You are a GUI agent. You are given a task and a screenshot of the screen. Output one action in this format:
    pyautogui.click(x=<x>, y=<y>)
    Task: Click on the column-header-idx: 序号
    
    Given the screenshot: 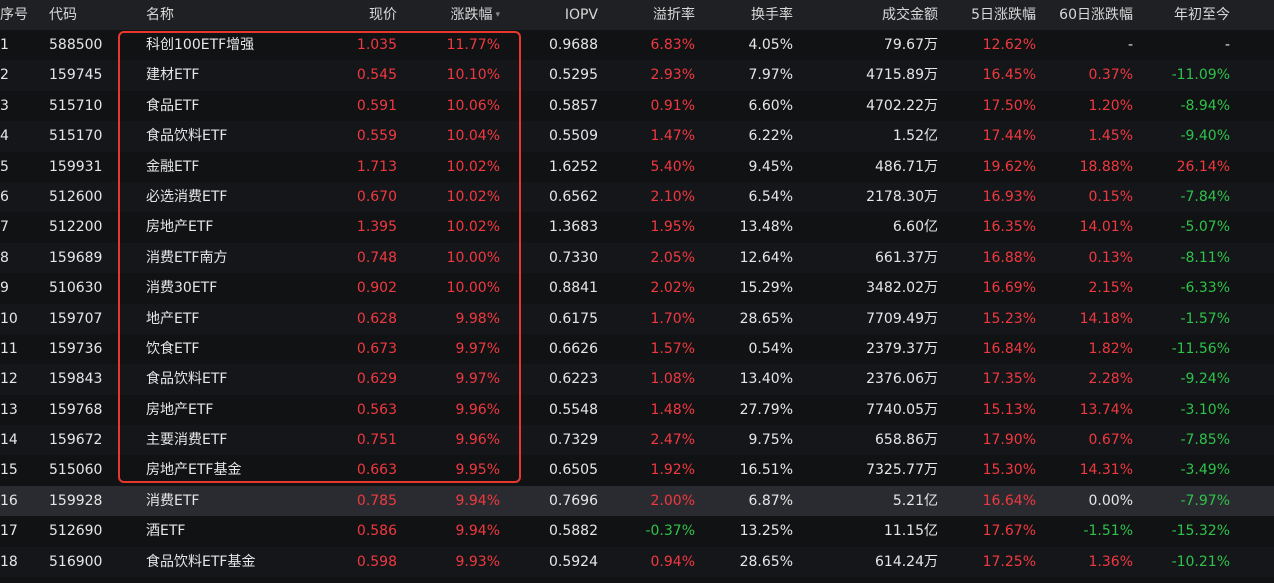 What is the action you would take?
    pyautogui.click(x=14, y=15)
    